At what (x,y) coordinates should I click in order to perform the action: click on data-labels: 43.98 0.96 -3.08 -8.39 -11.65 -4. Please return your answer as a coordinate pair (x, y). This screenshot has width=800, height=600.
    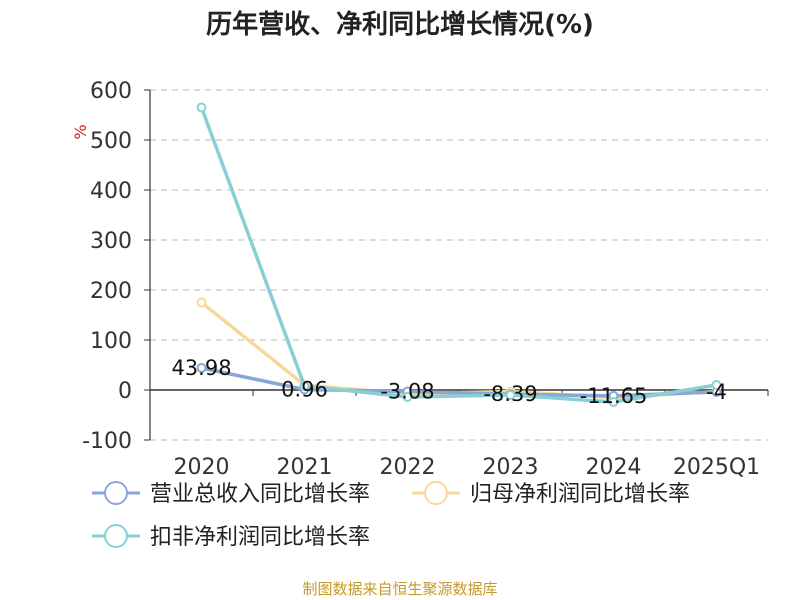
    Looking at the image, I should click on (449, 382).